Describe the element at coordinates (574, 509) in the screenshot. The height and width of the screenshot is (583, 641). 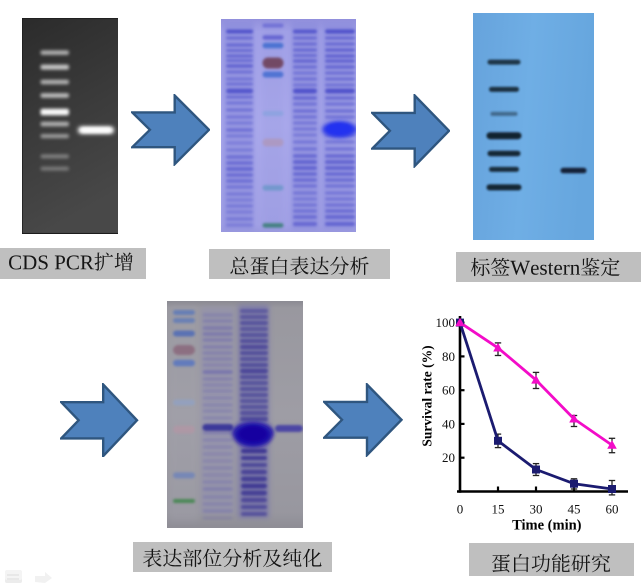
I see `svg-text: 45` at that location.